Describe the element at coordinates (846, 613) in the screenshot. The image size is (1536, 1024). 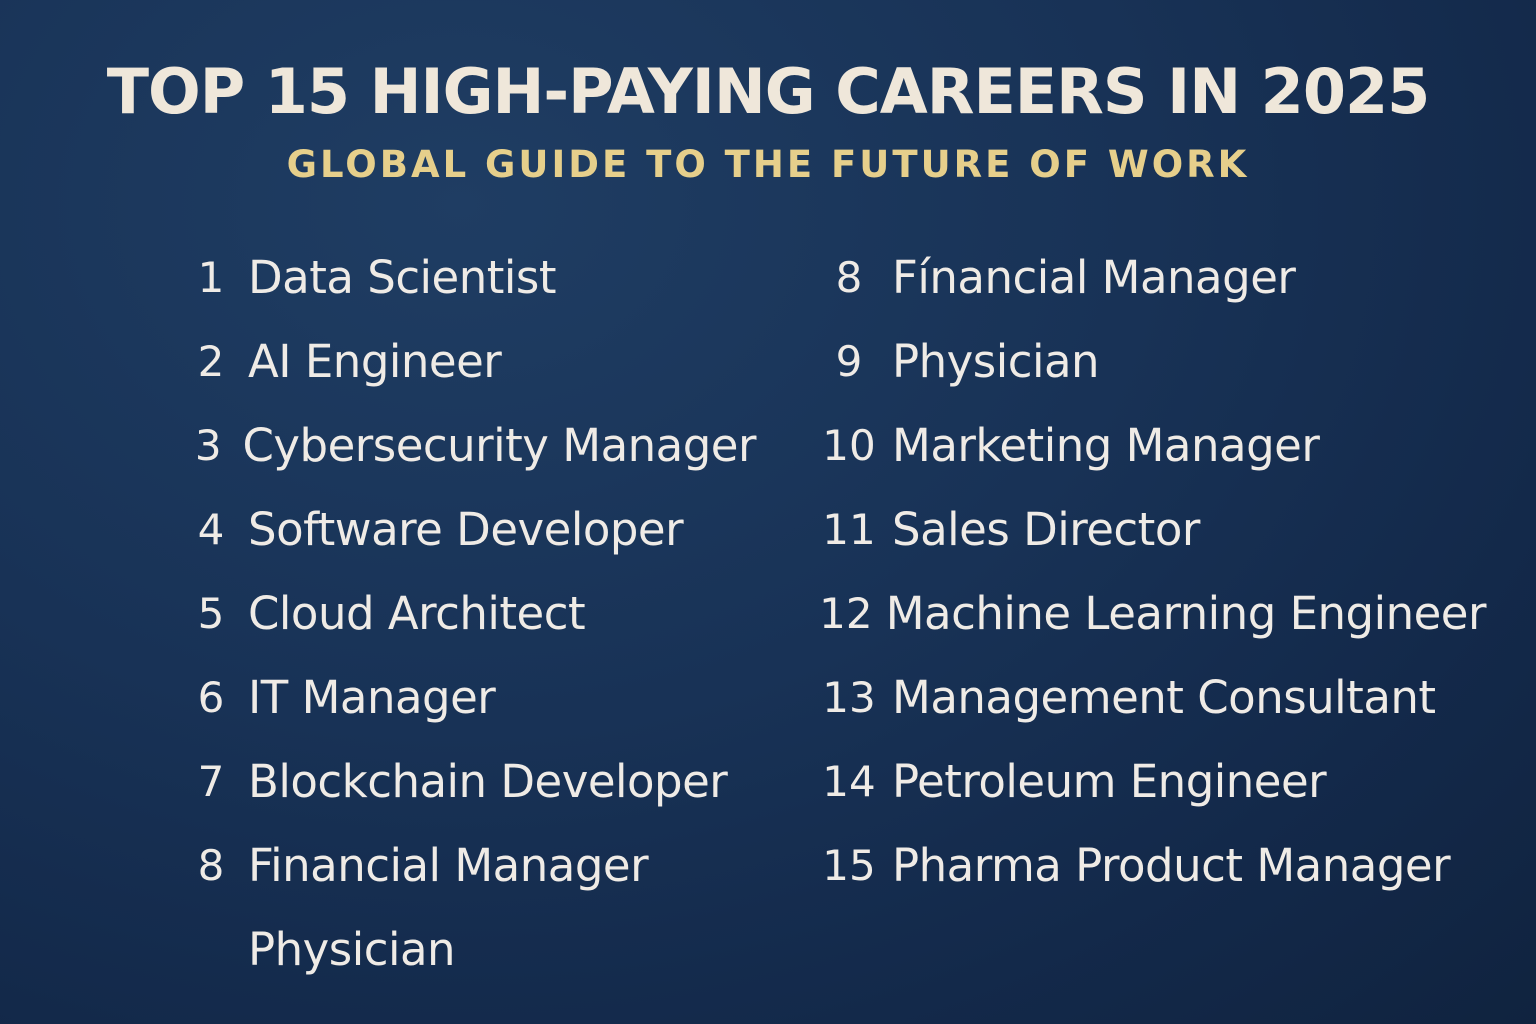
I see `list-item-number: 12` at that location.